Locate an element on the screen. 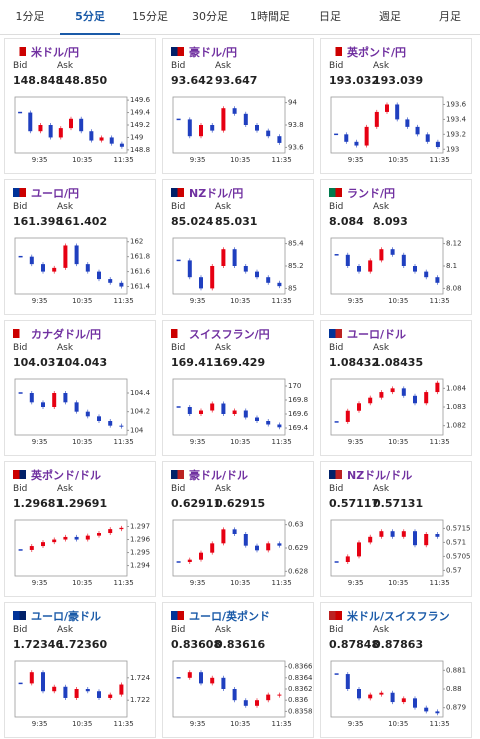 Image resolution: width=480 pixels, height=739 pixels. pair-title: カナダドル/円 is located at coordinates (66, 334).